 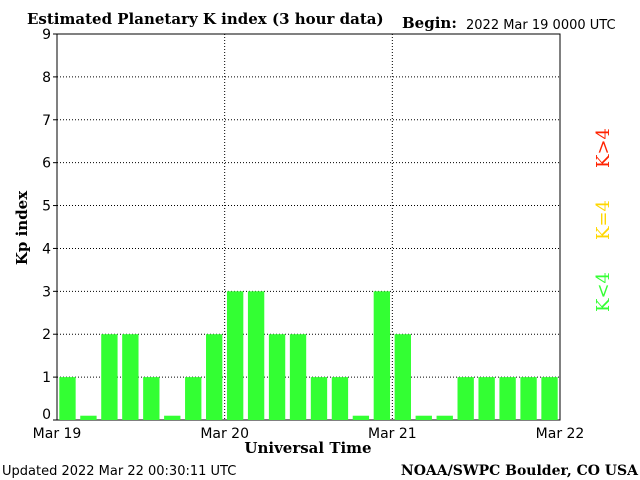 I want to click on y-tick-label: 5, so click(x=46, y=207).